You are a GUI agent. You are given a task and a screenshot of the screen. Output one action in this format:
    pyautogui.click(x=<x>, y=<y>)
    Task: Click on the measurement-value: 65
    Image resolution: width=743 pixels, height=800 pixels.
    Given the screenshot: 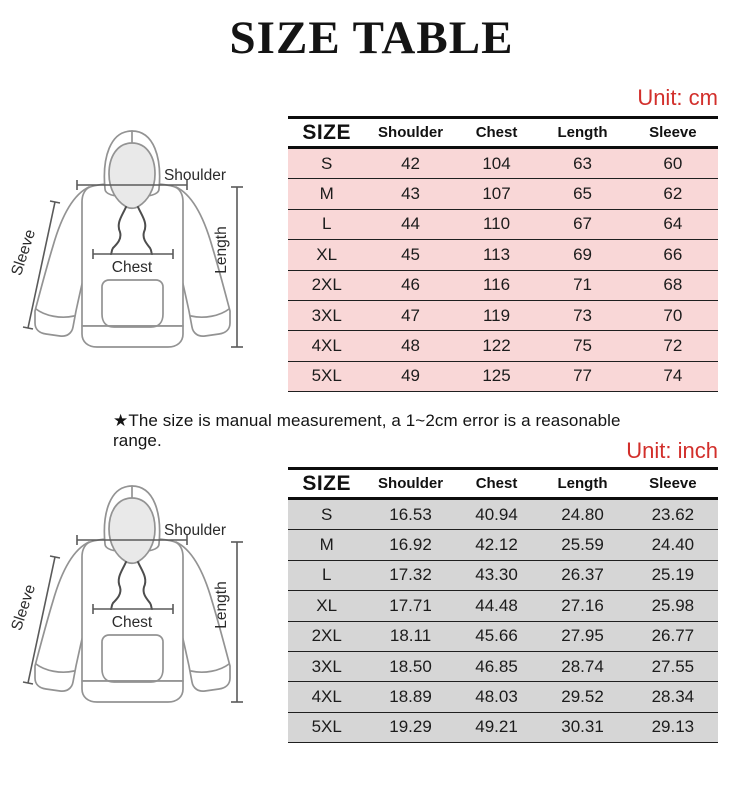 What is the action you would take?
    pyautogui.click(x=582, y=194)
    